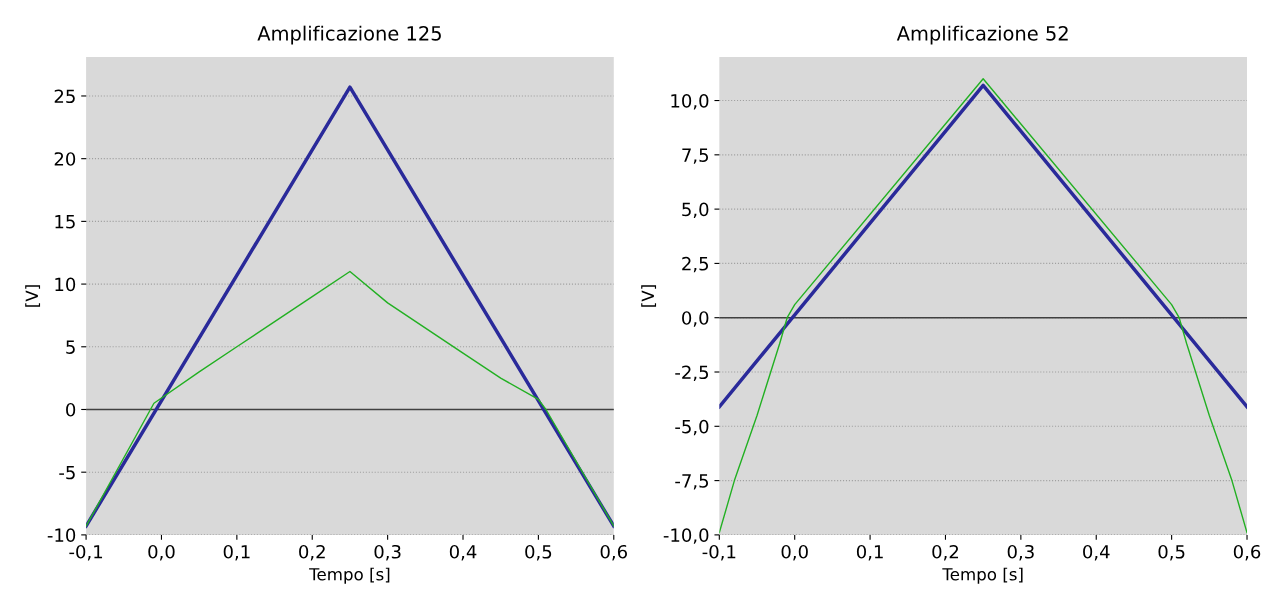  Describe the element at coordinates (65, 159) in the screenshot. I see `y-tick-label: 20` at that location.